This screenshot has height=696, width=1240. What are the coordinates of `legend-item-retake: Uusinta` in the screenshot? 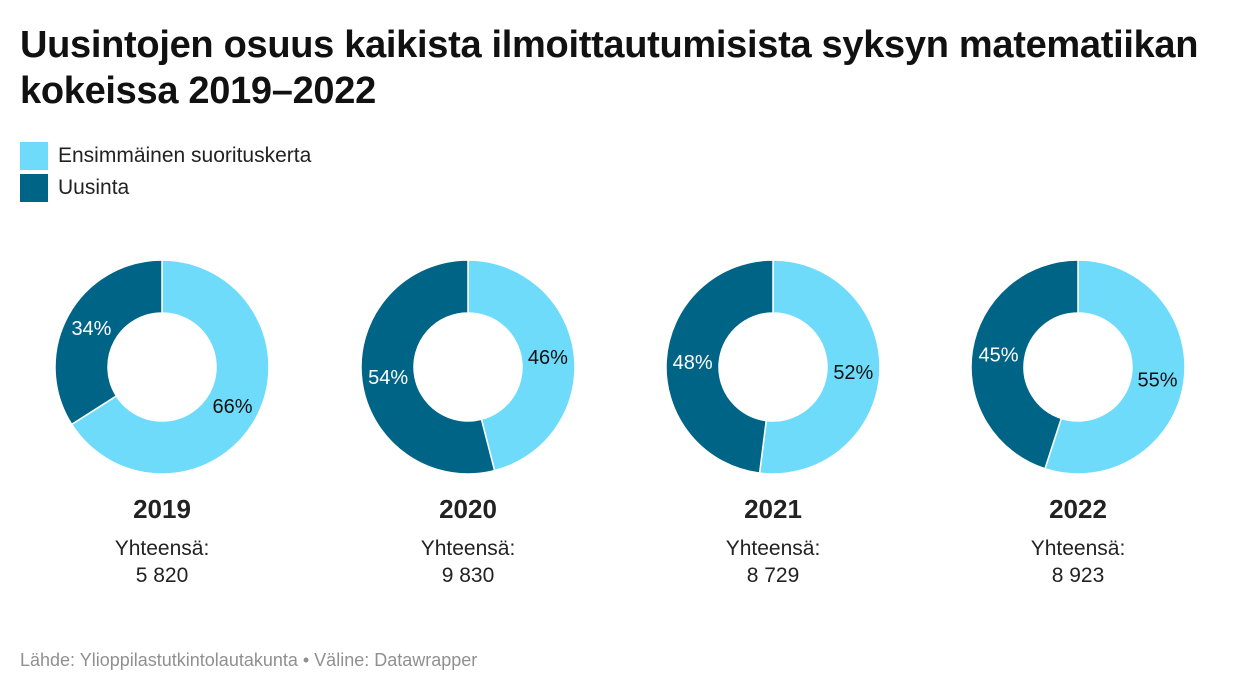 It's located at (165, 188).